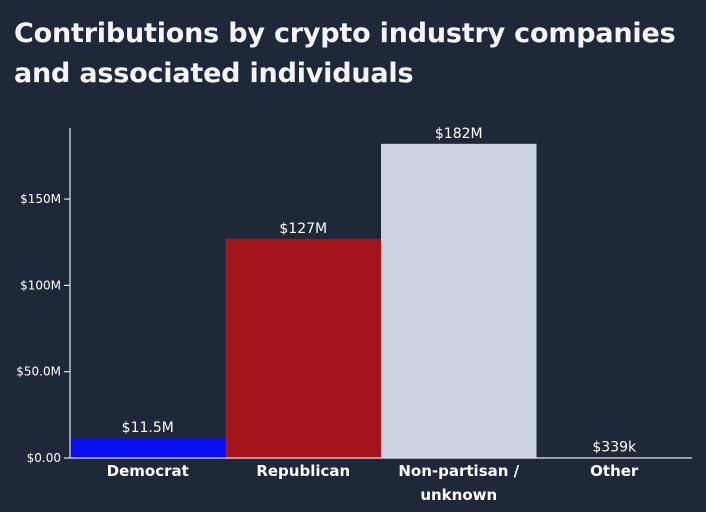 Image resolution: width=706 pixels, height=512 pixels. What do you see at coordinates (40, 199) in the screenshot?
I see `y-tick-label-3: $150M` at bounding box center [40, 199].